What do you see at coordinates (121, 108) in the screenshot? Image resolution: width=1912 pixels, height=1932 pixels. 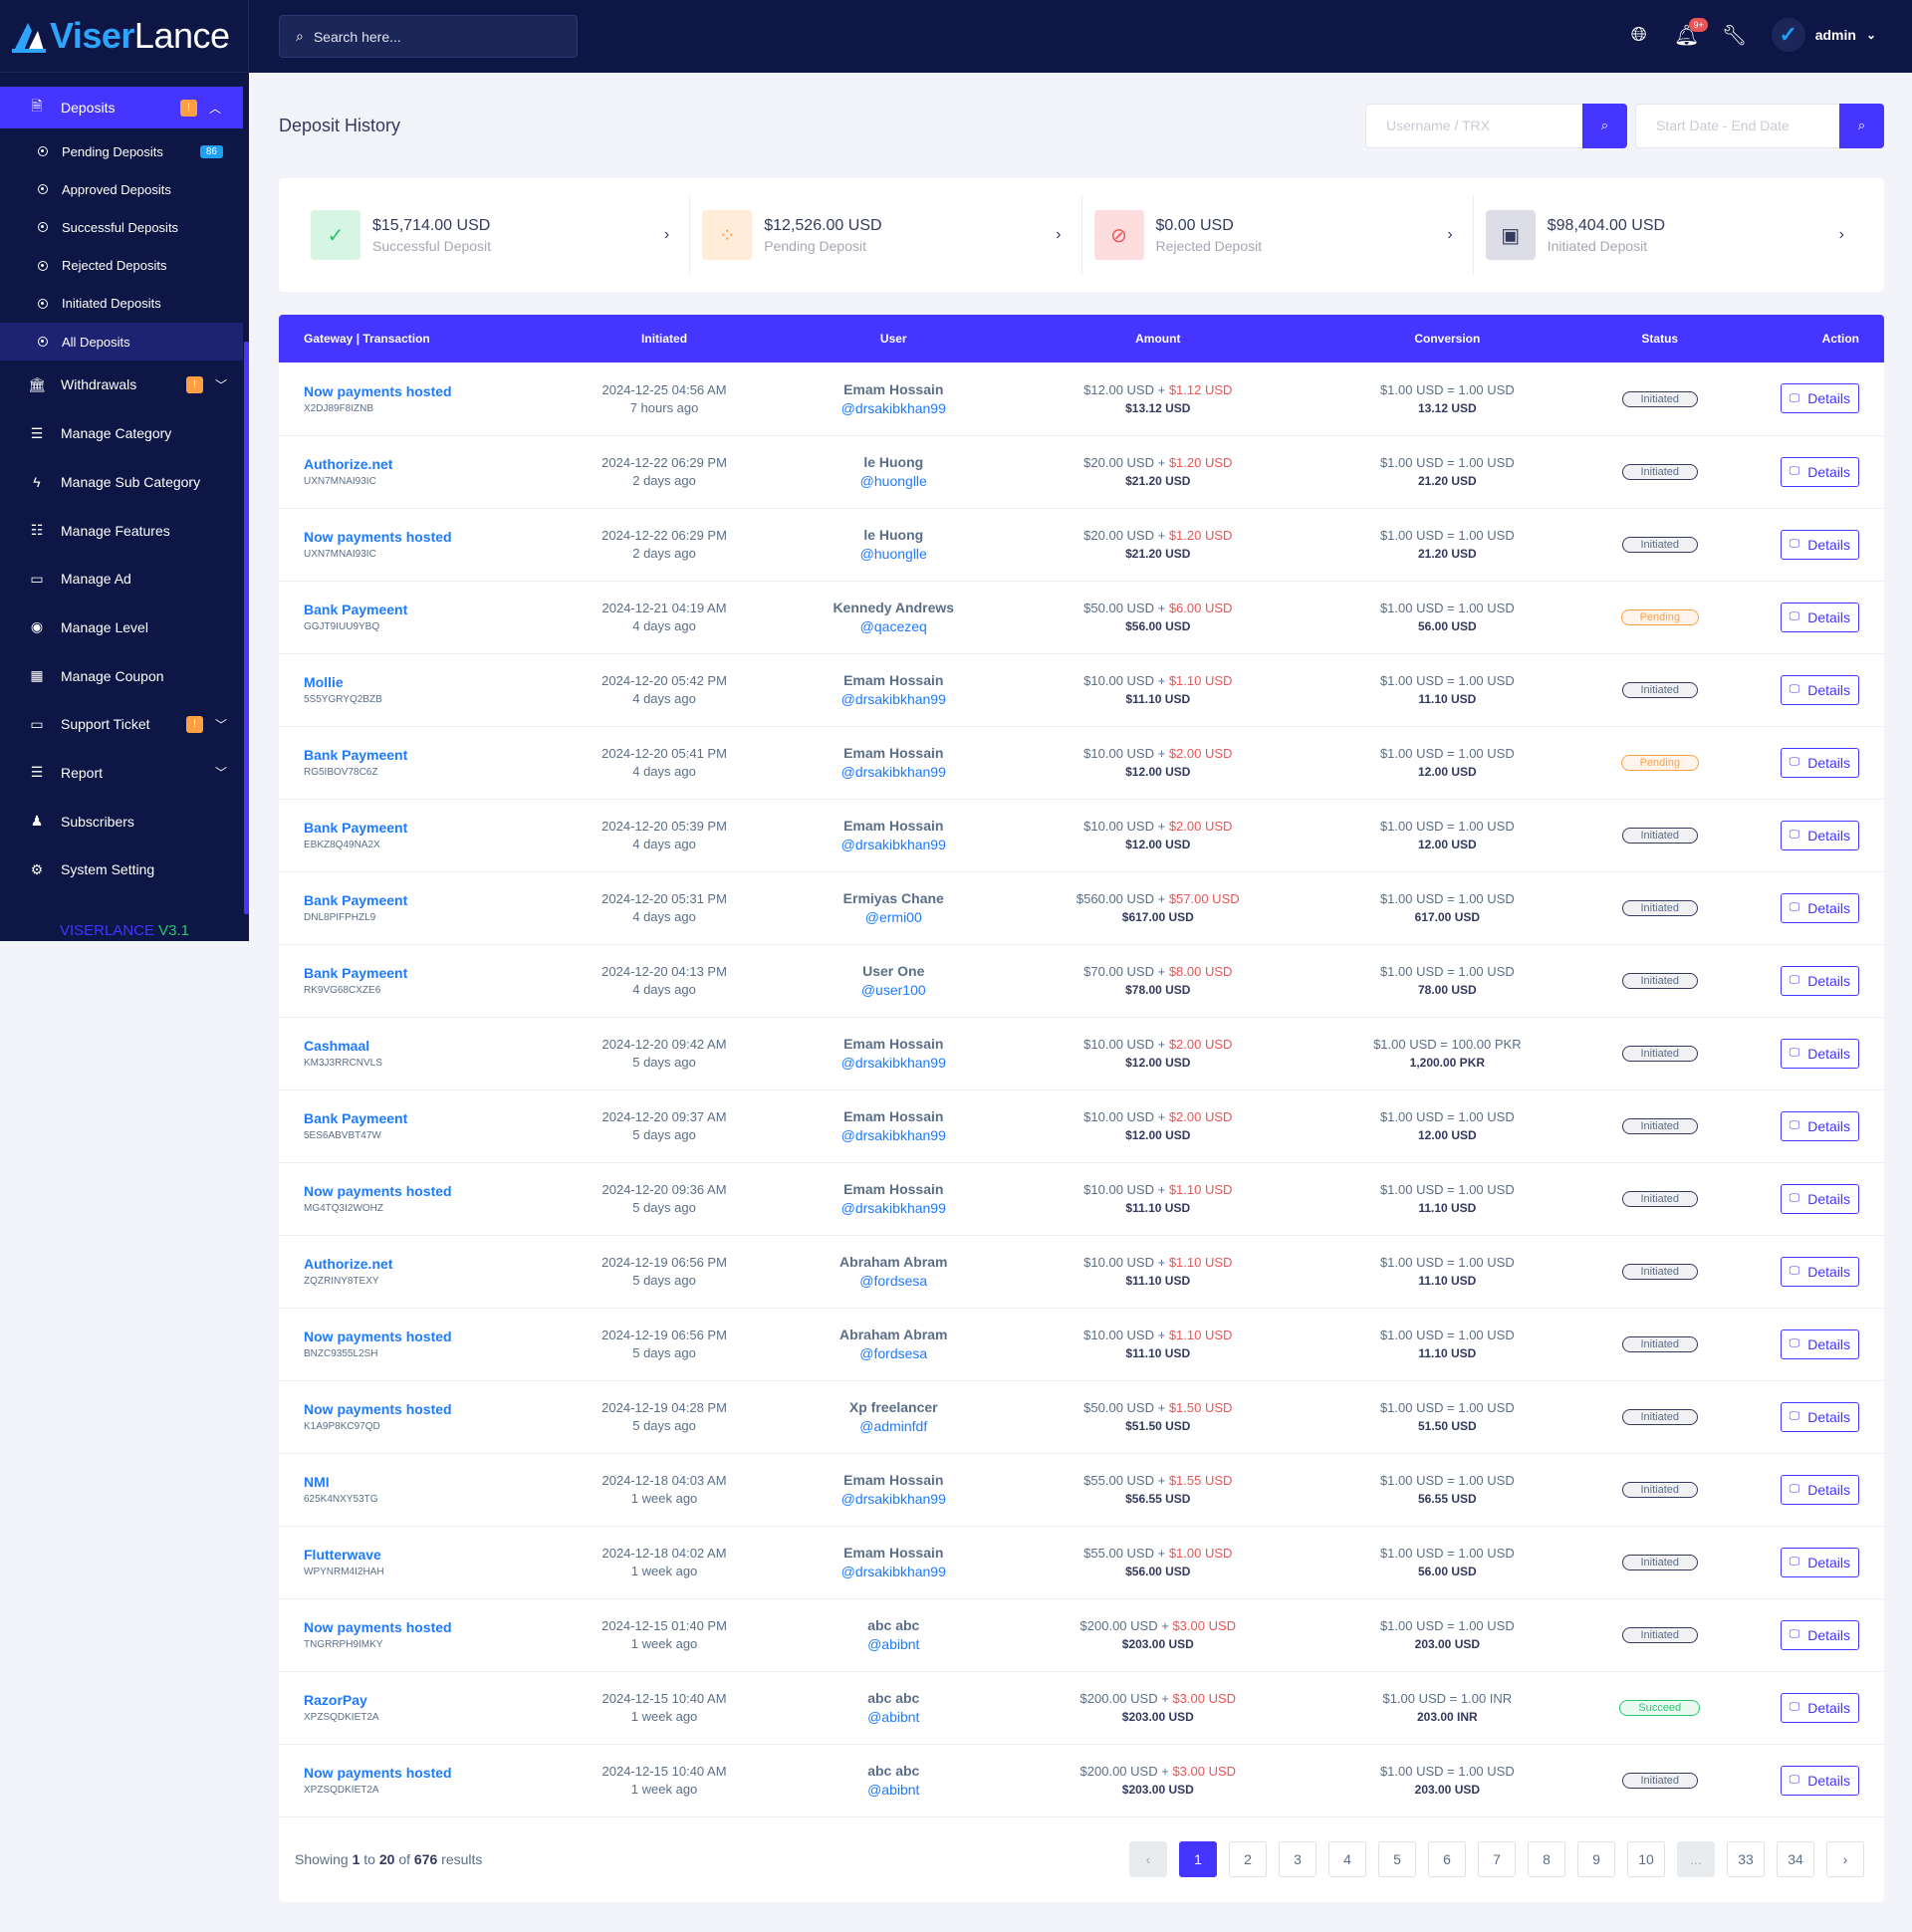 I see `sidebar-item-deposits: 🗎 Deposits ! ︿` at bounding box center [121, 108].